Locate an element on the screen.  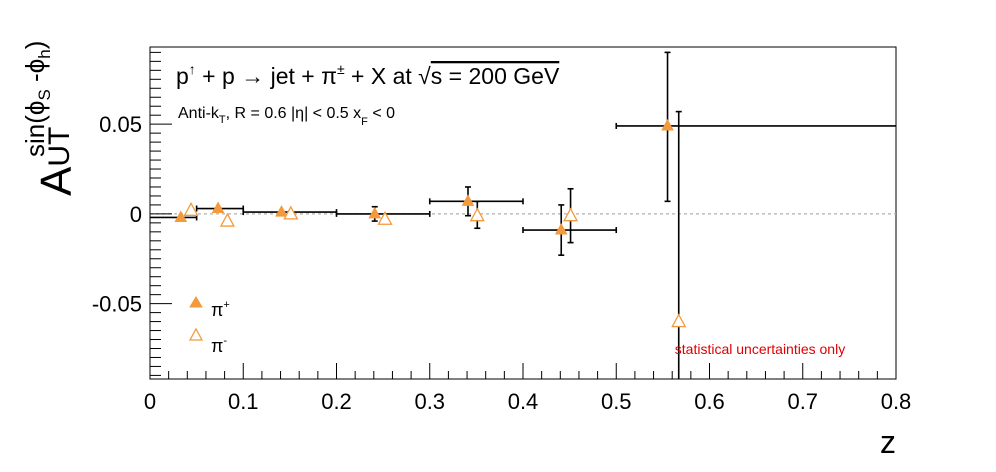
title-rest: + X at is located at coordinates (382, 76).